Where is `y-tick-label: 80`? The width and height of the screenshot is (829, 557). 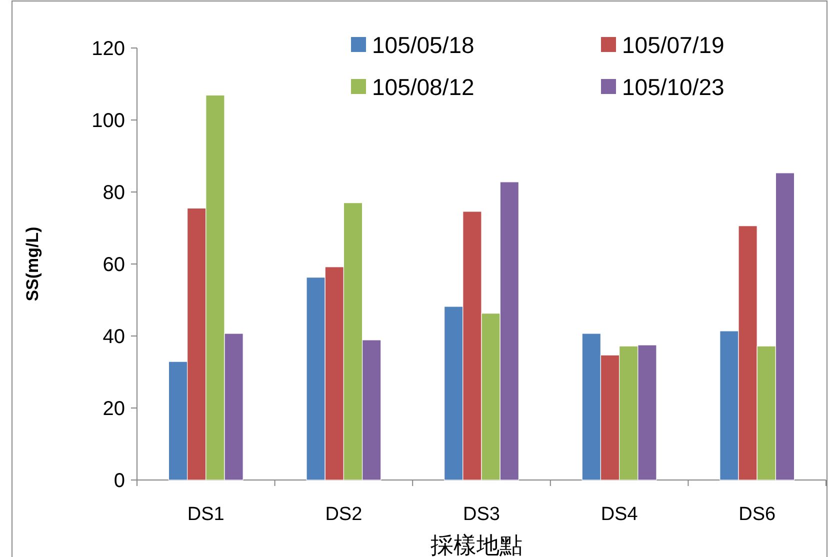
y-tick-label: 80 is located at coordinates (113, 193).